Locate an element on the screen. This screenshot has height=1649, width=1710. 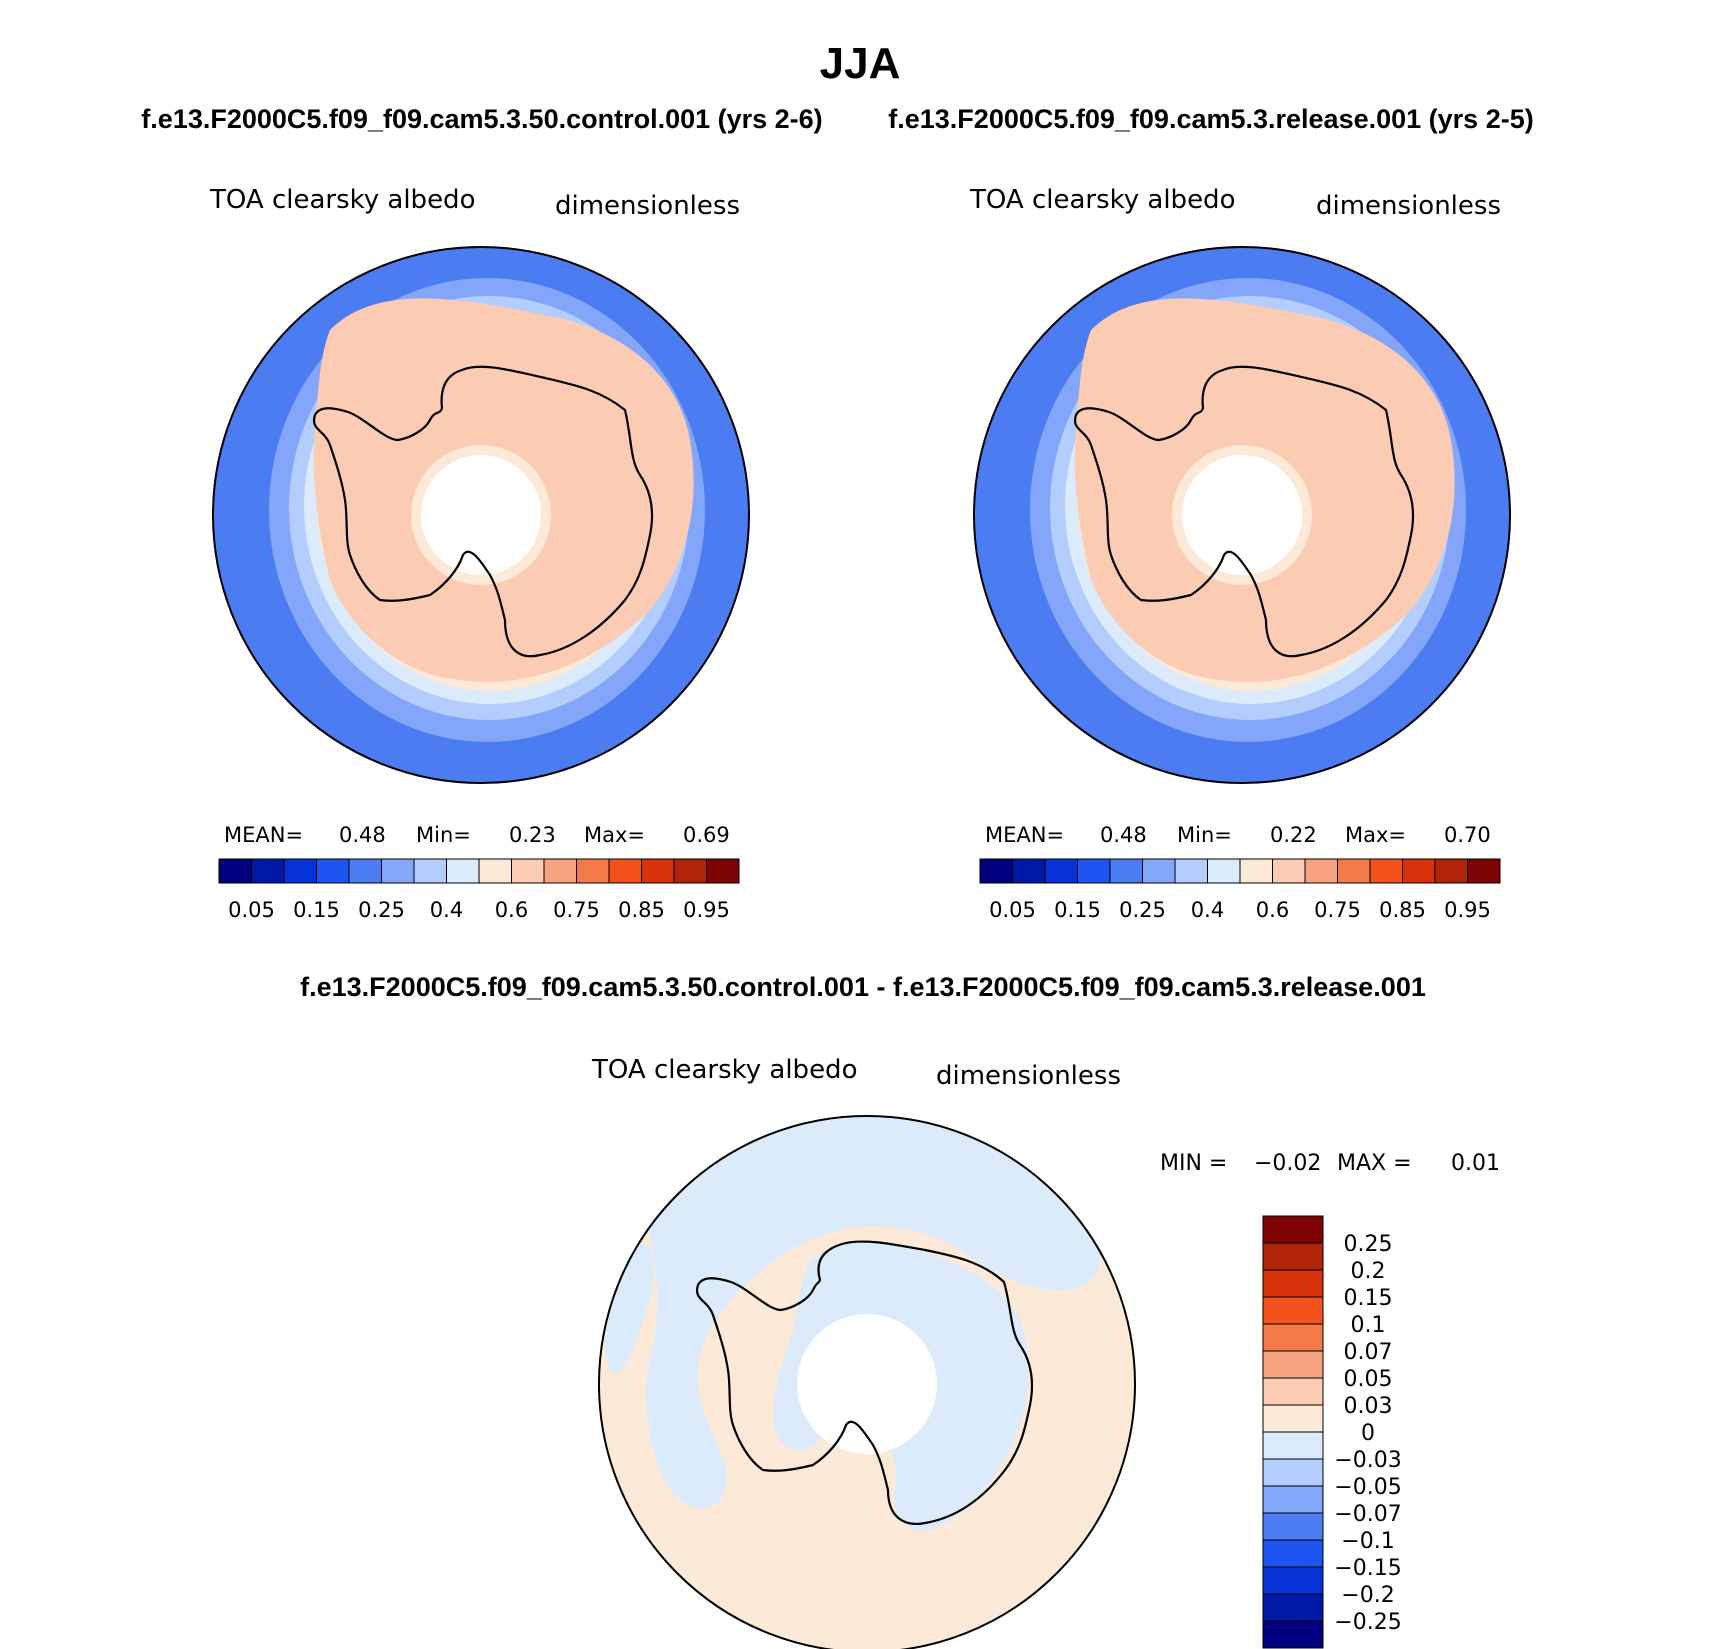
diff-negative-area-north is located at coordinates (872, 1312).